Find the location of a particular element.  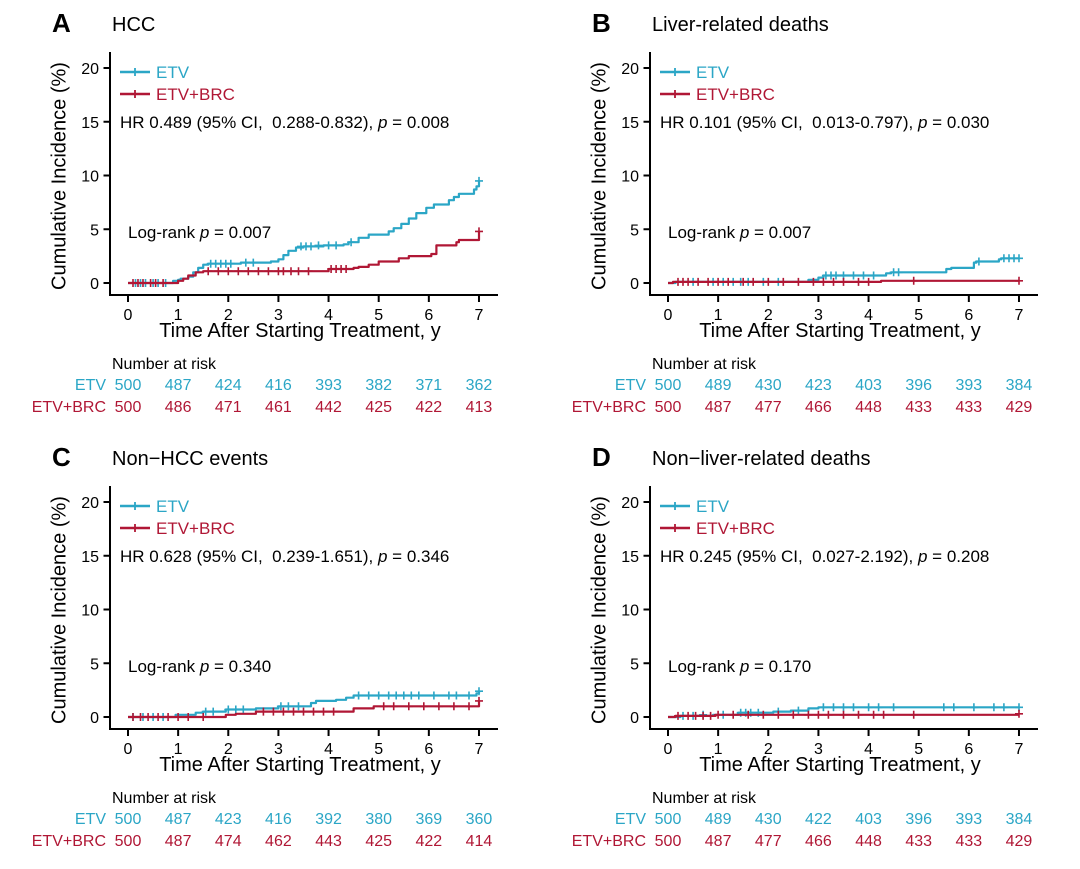

risk-value: 416 is located at coordinates (278, 819).